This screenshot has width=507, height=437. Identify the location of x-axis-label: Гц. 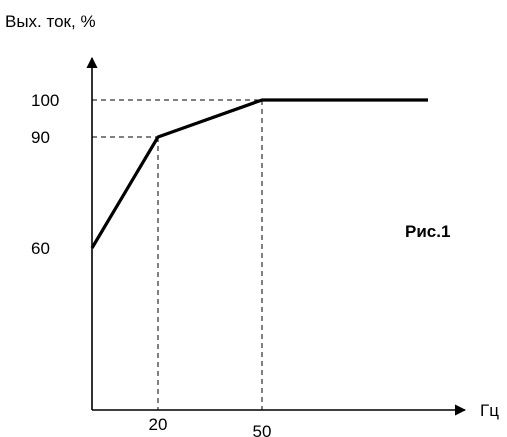
(489, 410).